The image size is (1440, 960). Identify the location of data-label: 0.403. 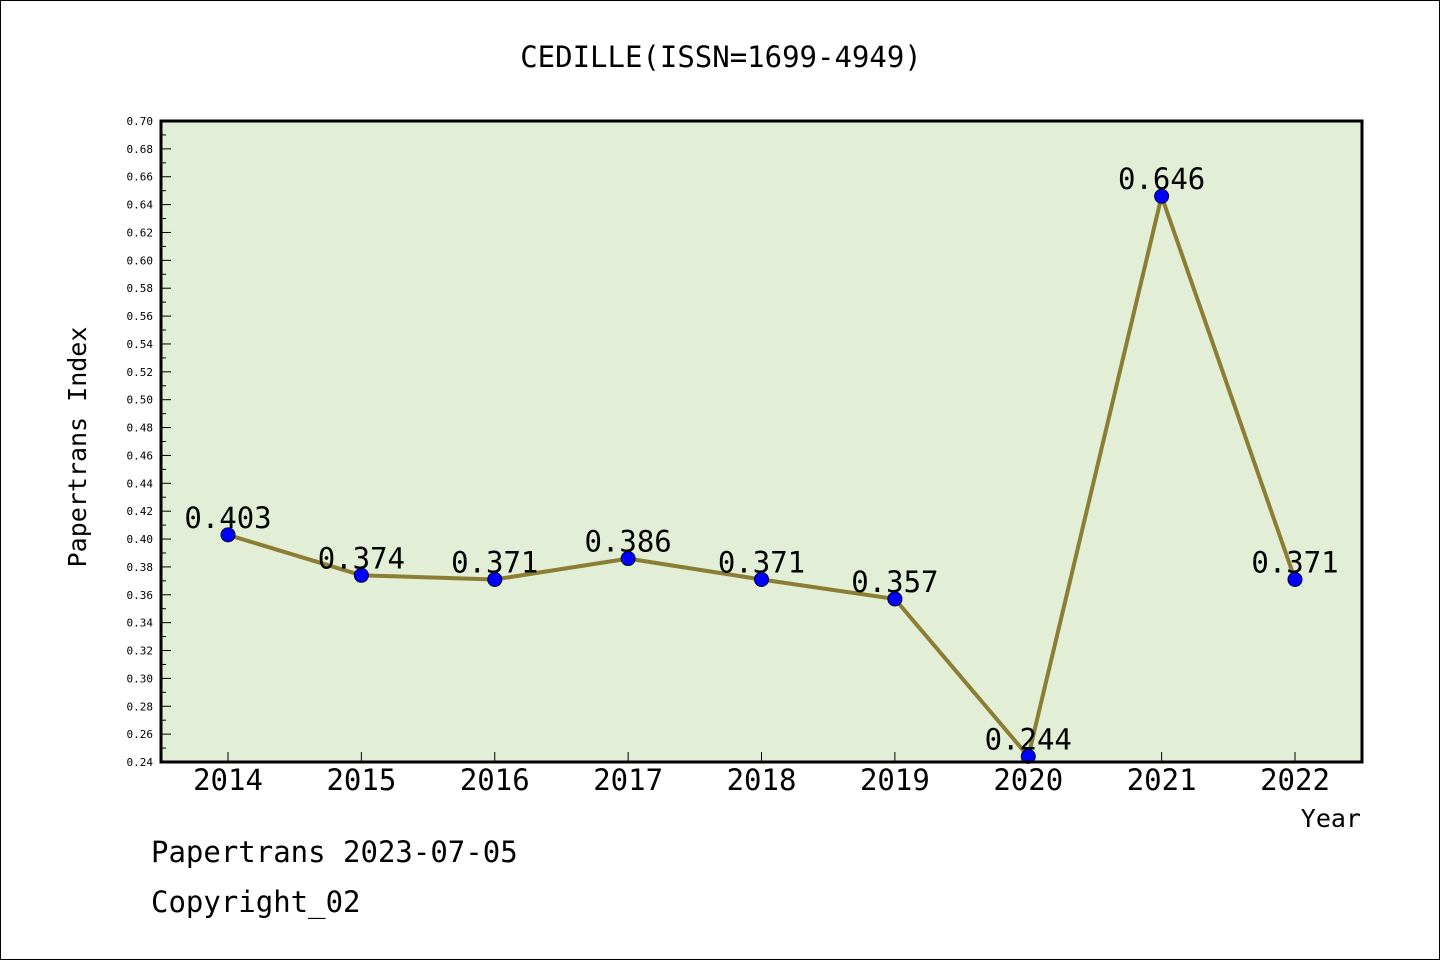
(227, 518).